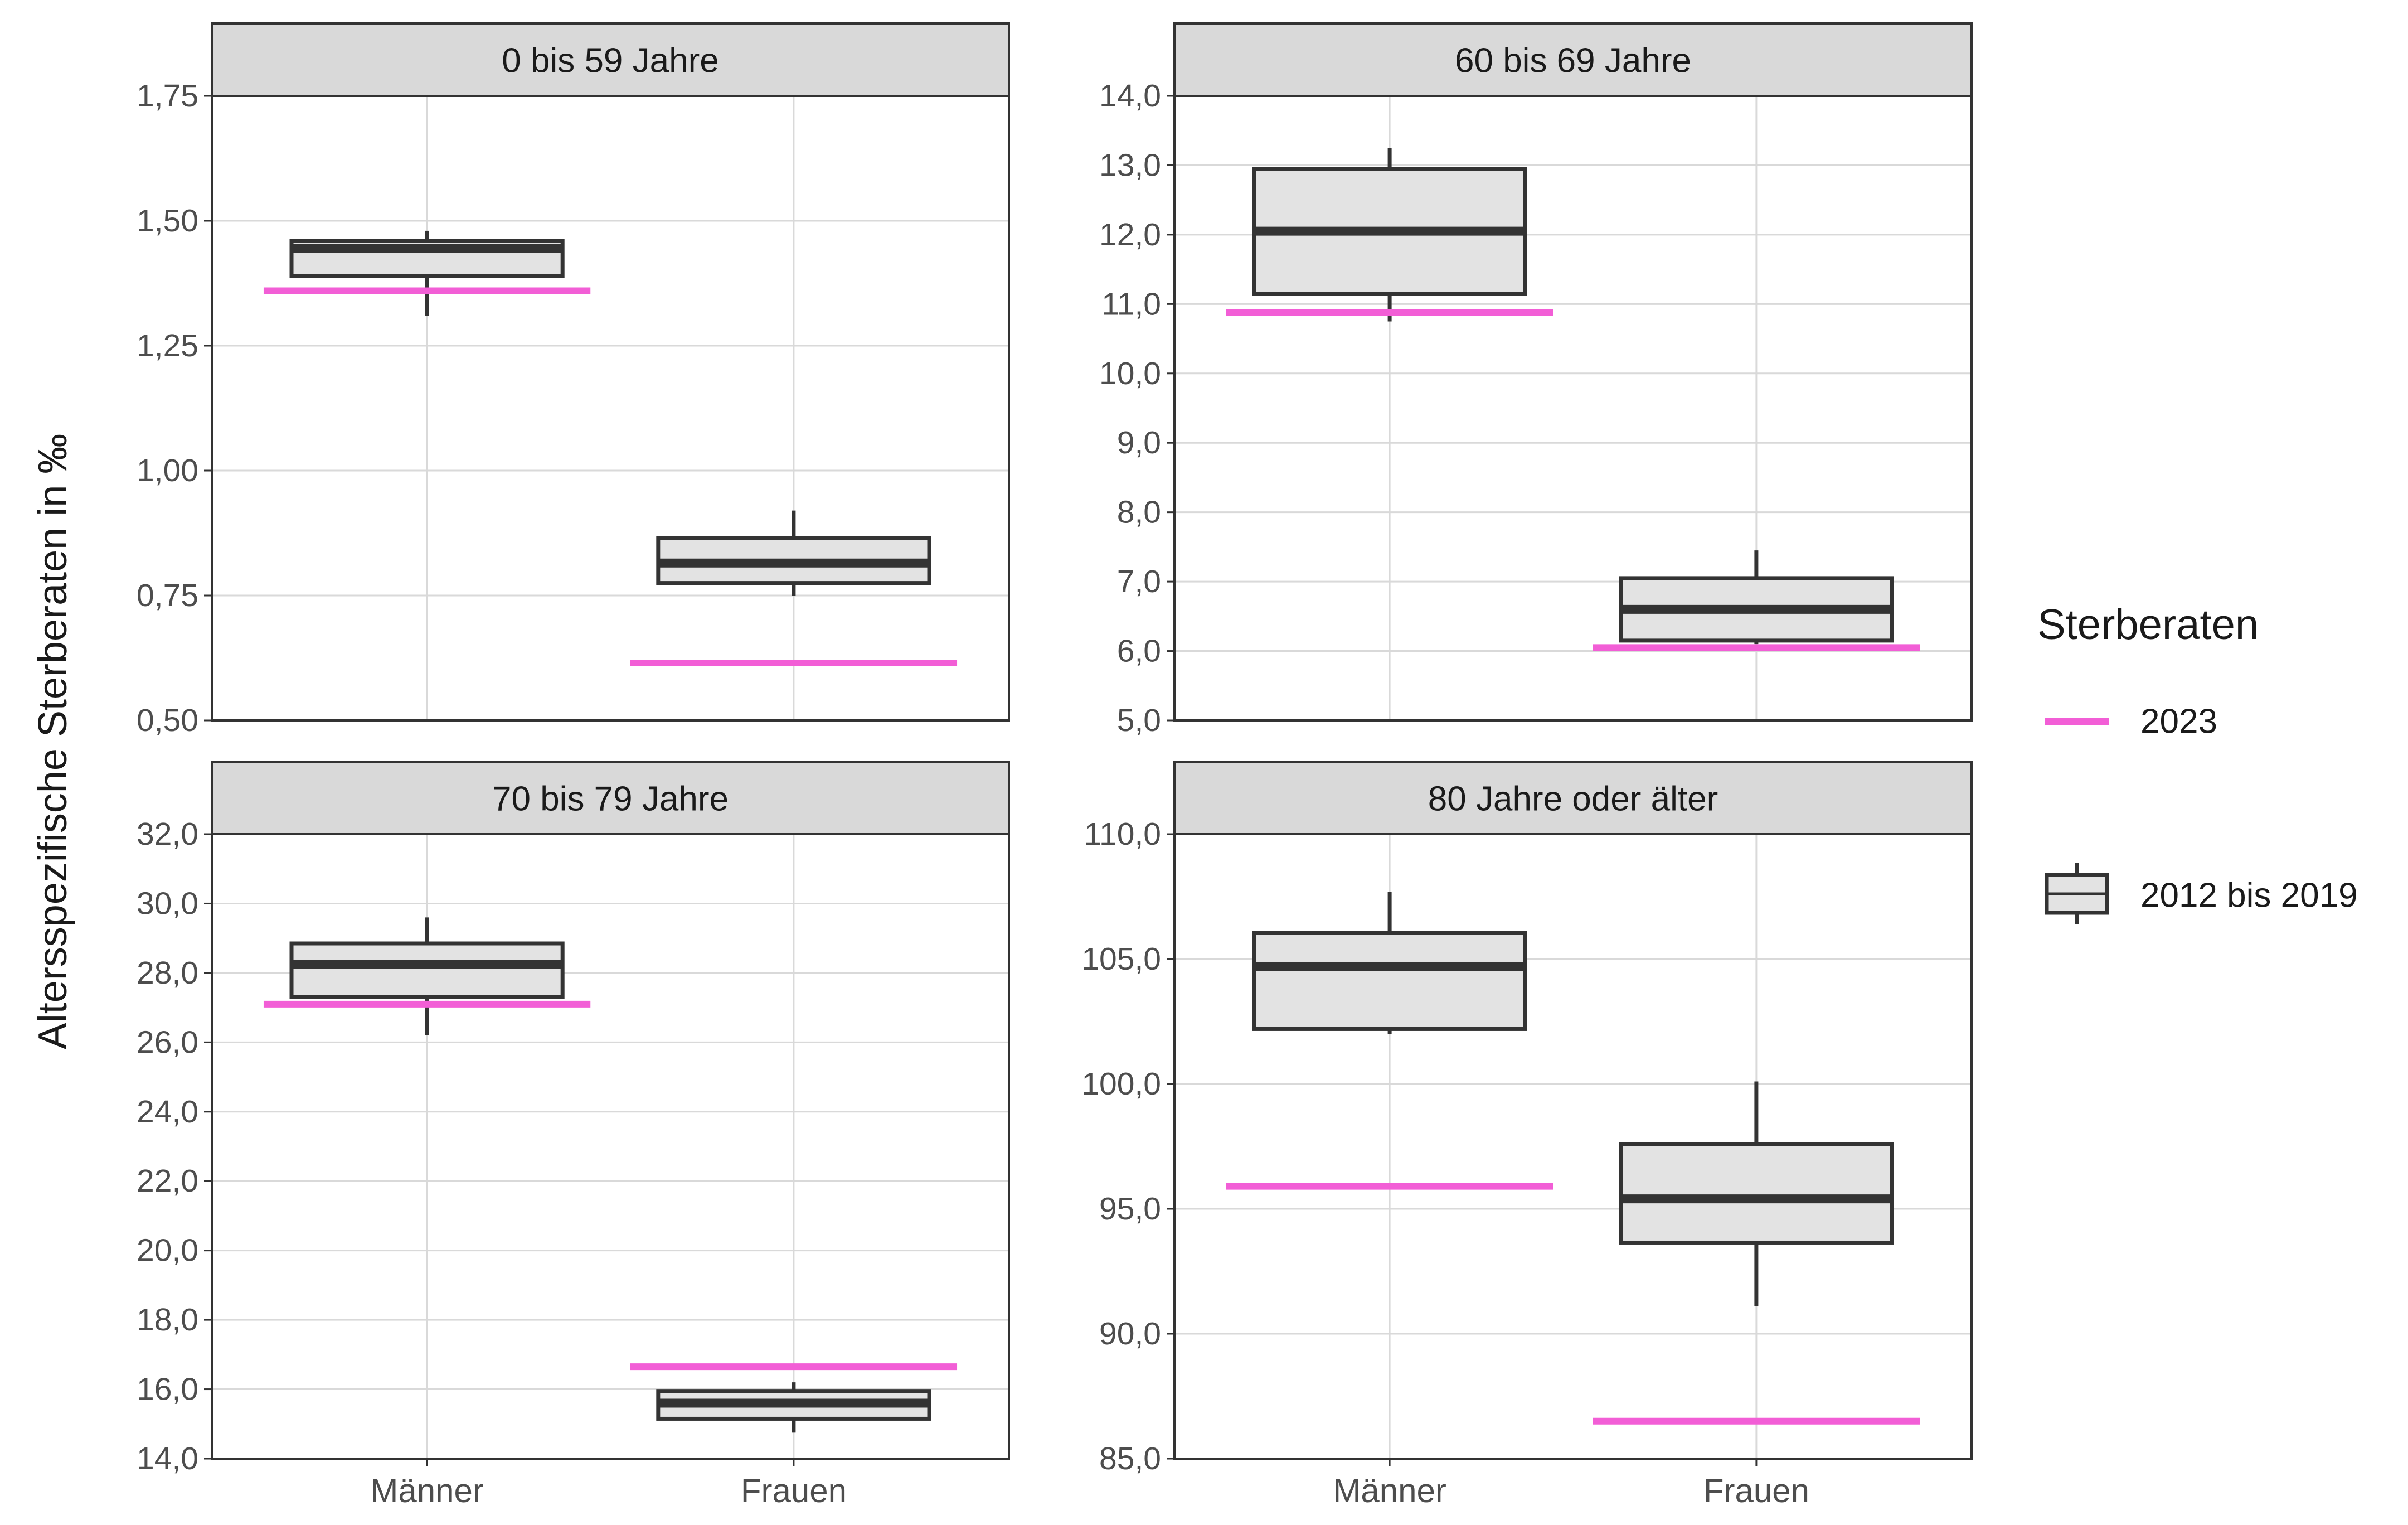 Image resolution: width=2408 pixels, height=1525 pixels. What do you see at coordinates (1130, 165) in the screenshot?
I see `y-tick-label: 13,0` at bounding box center [1130, 165].